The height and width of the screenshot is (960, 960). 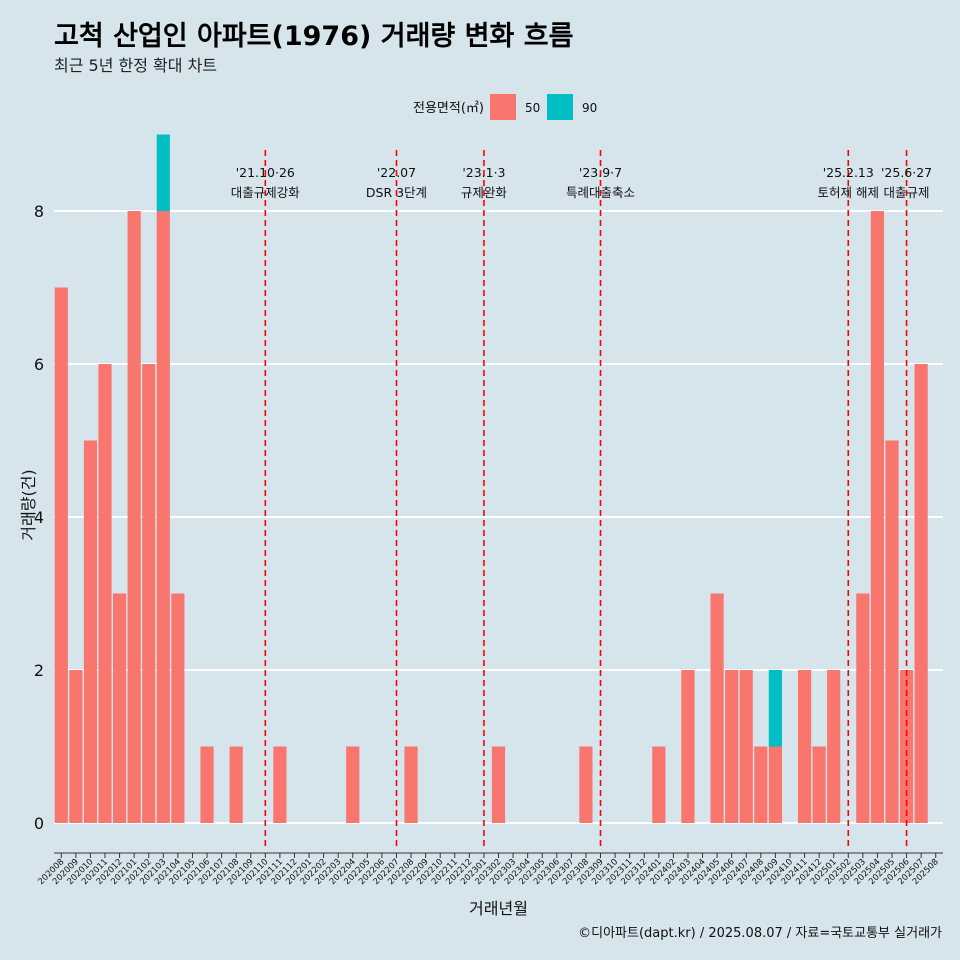 What do you see at coordinates (483, 172) in the screenshot?
I see `event-date-label: '23.1·3` at bounding box center [483, 172].